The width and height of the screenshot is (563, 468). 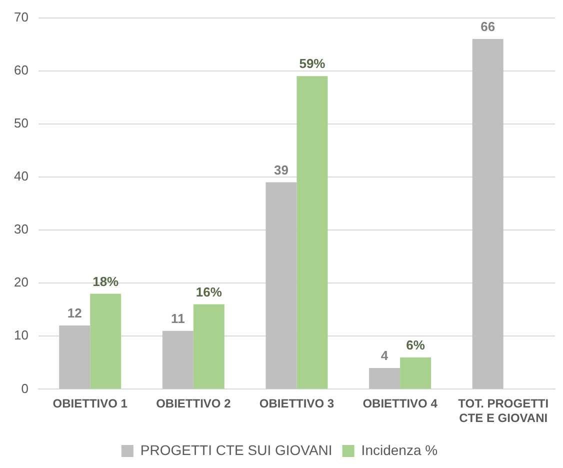 What do you see at coordinates (488, 26) in the screenshot?
I see `data-label: 66` at bounding box center [488, 26].